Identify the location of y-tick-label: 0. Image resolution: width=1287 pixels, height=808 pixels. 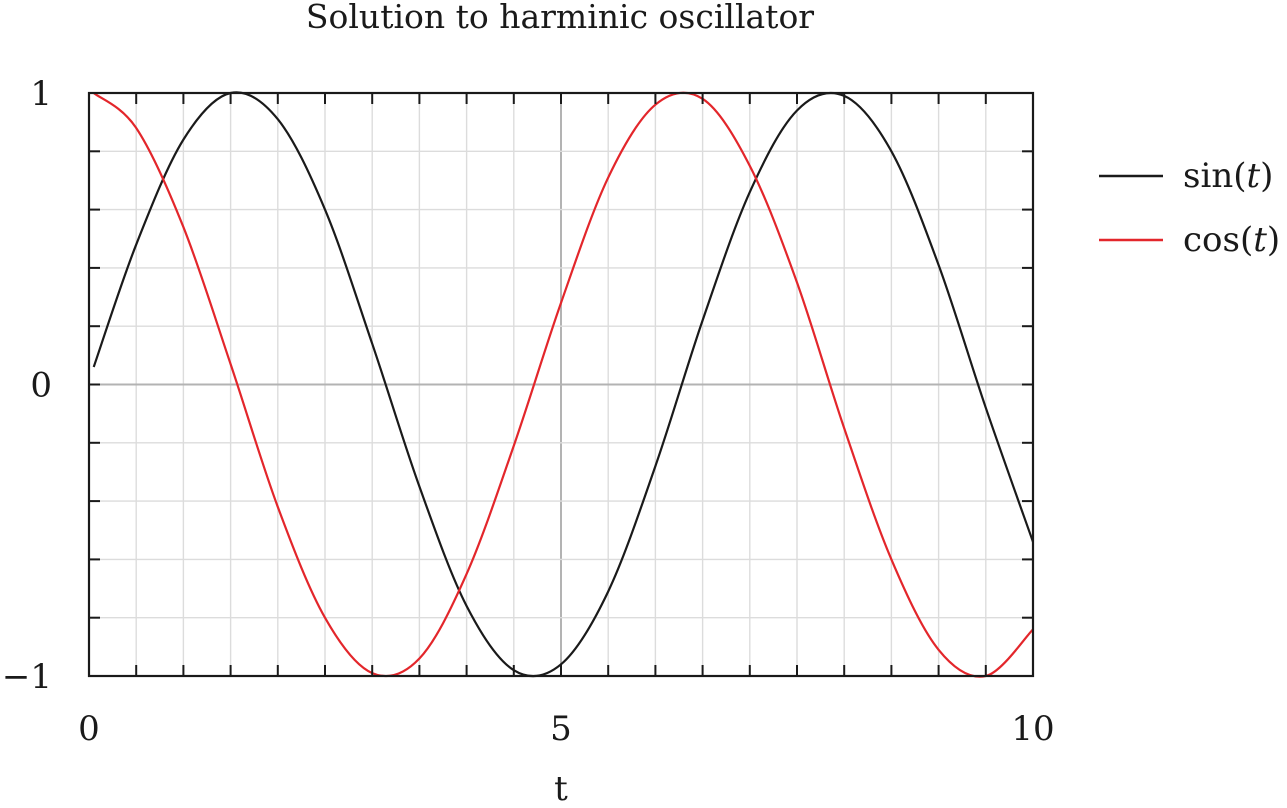
(41, 386).